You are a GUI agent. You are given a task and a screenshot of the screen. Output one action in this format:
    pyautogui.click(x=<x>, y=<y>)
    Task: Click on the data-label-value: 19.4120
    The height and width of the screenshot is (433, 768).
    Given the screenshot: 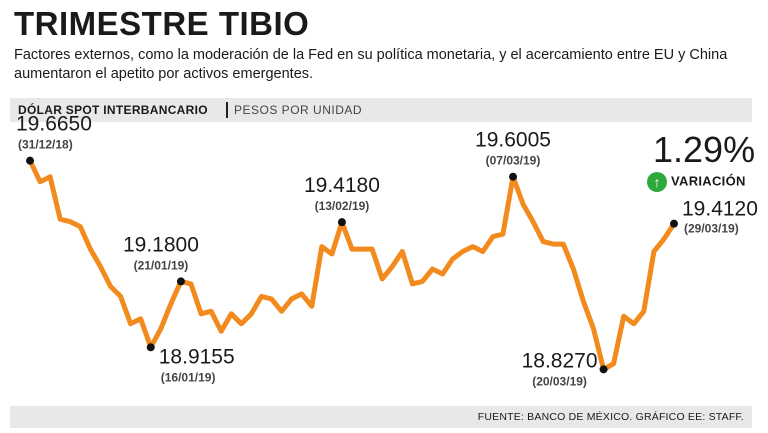 What is the action you would take?
    pyautogui.click(x=720, y=209)
    